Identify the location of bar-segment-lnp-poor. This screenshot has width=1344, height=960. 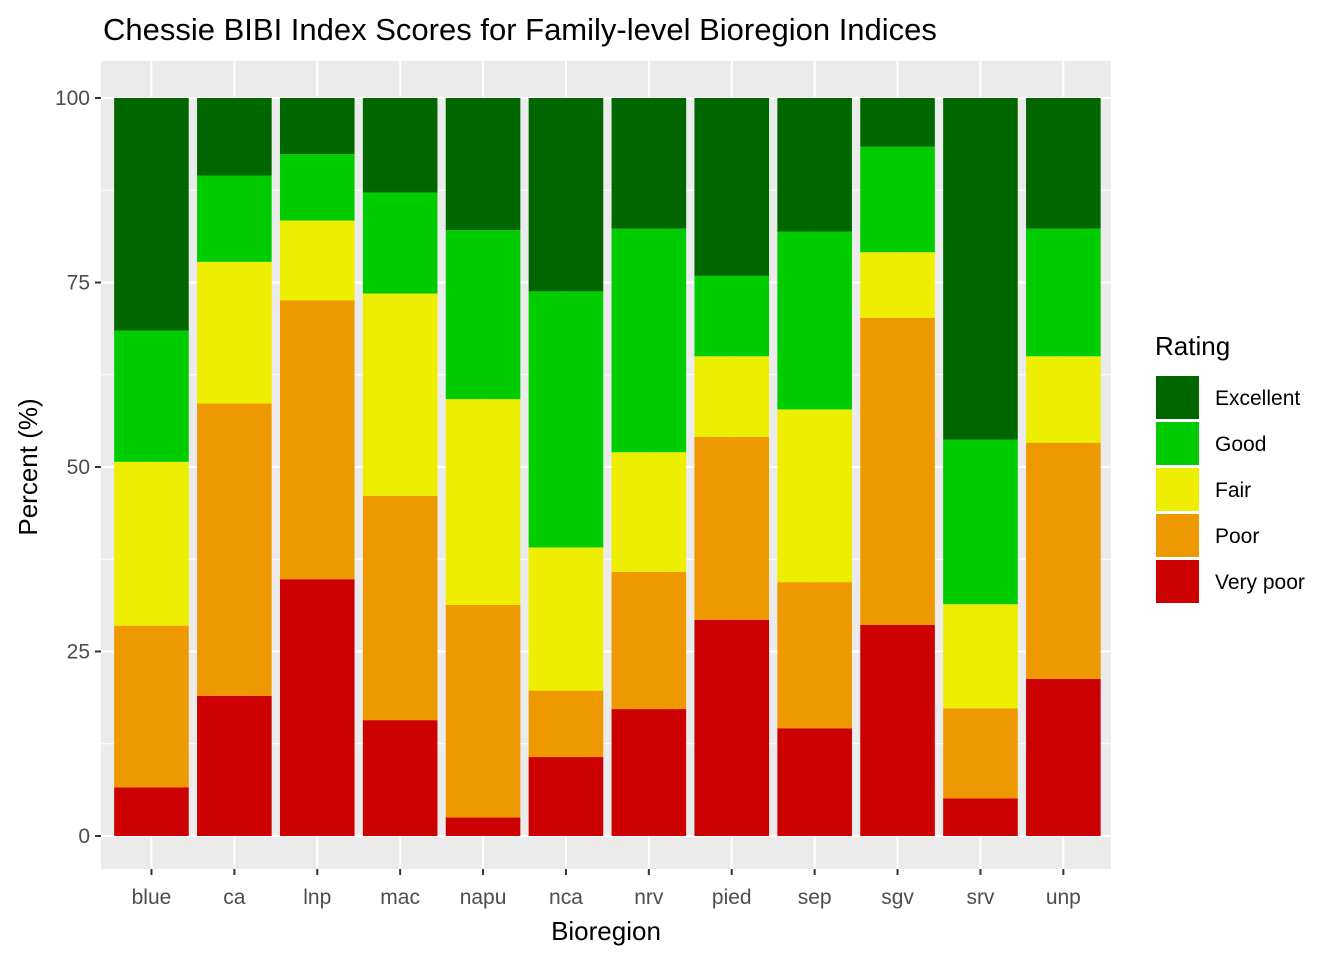
(317, 440).